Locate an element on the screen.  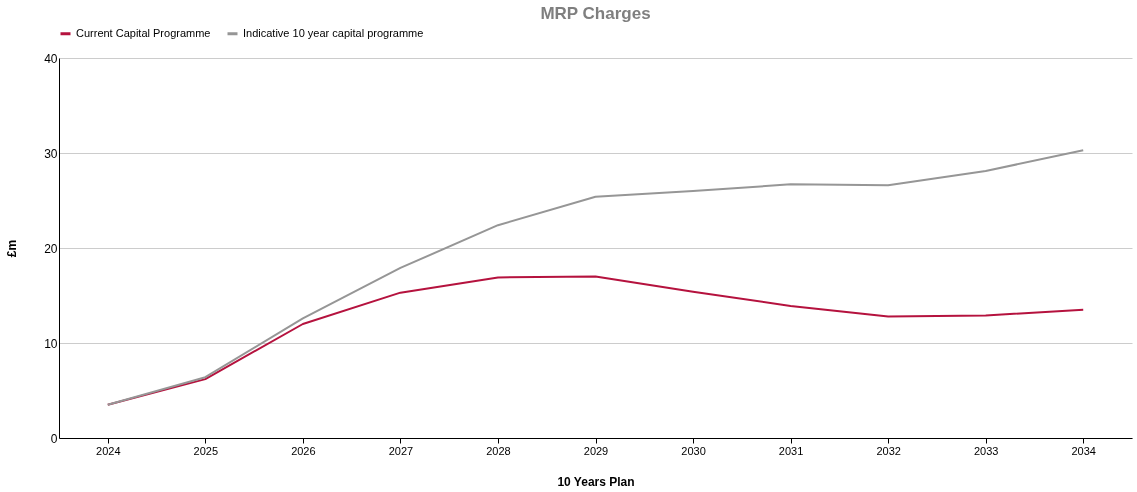
x-tick-label: 2028 is located at coordinates (498, 450).